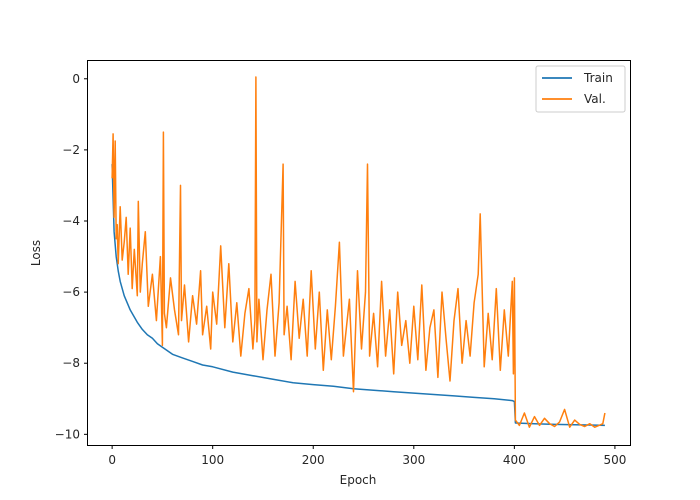 Image resolution: width=700 pixels, height=500 pixels. What do you see at coordinates (71, 150) in the screenshot?
I see `y-tick-label: −2` at bounding box center [71, 150].